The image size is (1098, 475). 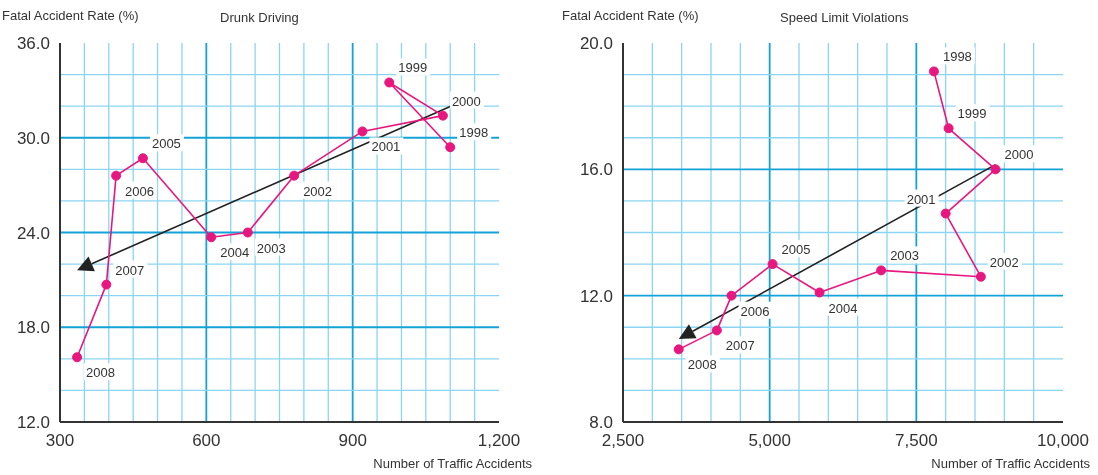 I want to click on y-tick-label: 36.0, so click(x=33, y=44).